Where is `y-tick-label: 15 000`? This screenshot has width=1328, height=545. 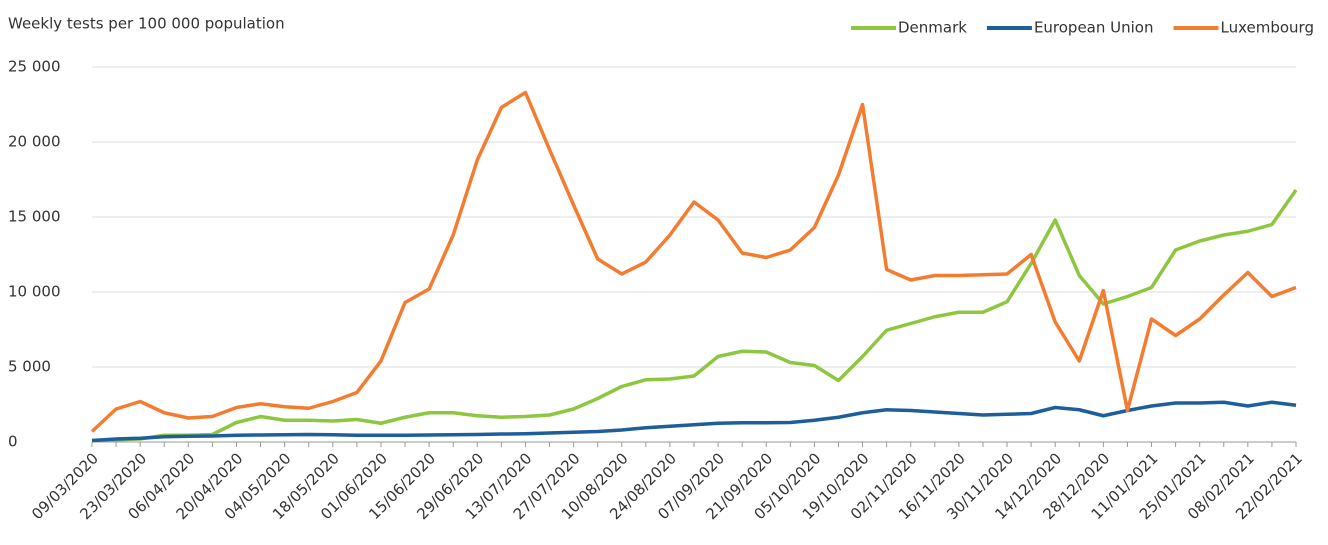
y-tick-label: 15 000 is located at coordinates (34, 217).